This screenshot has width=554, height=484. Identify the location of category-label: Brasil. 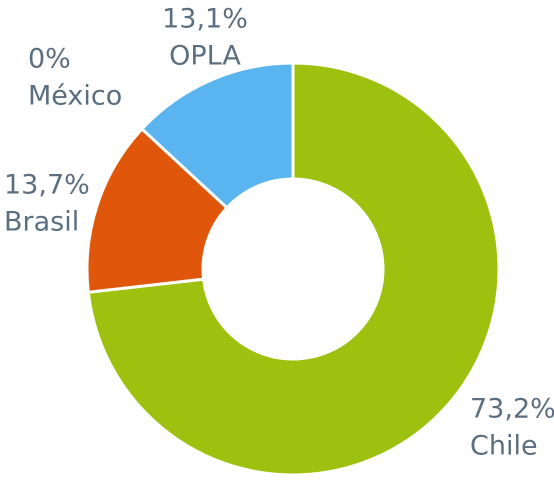
(41, 222).